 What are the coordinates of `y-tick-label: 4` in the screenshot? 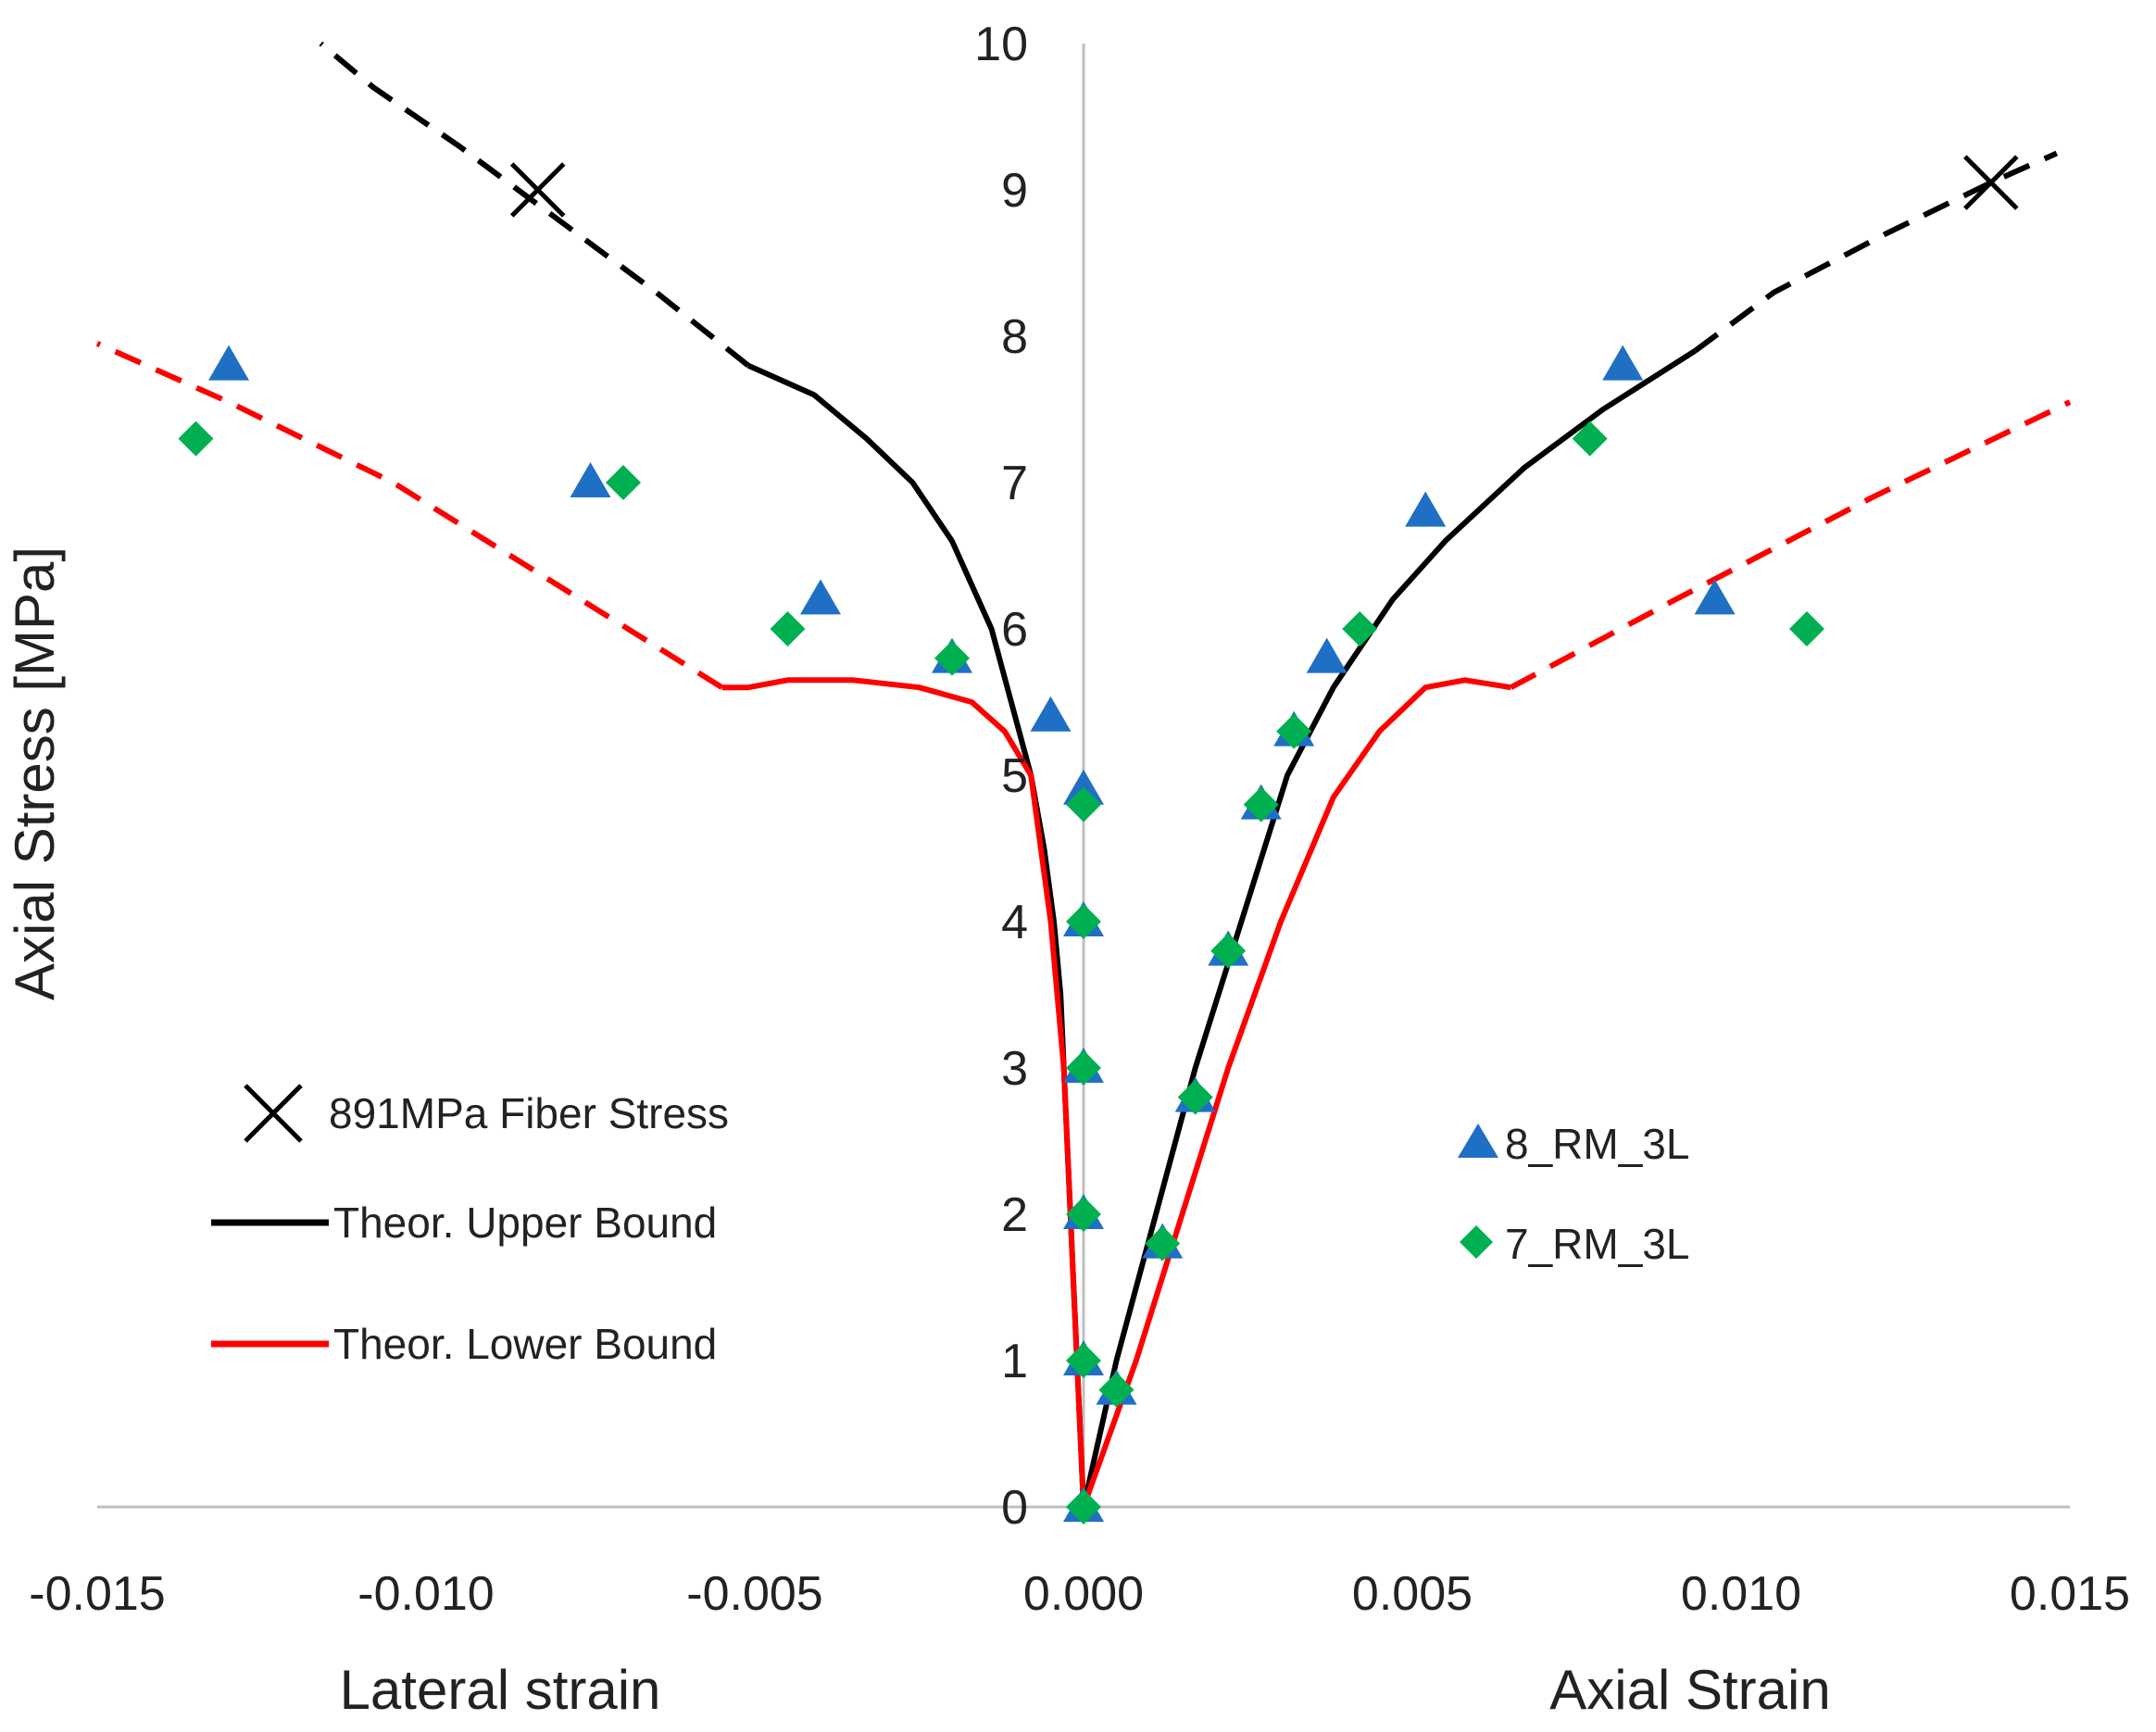 It's located at (1015, 922).